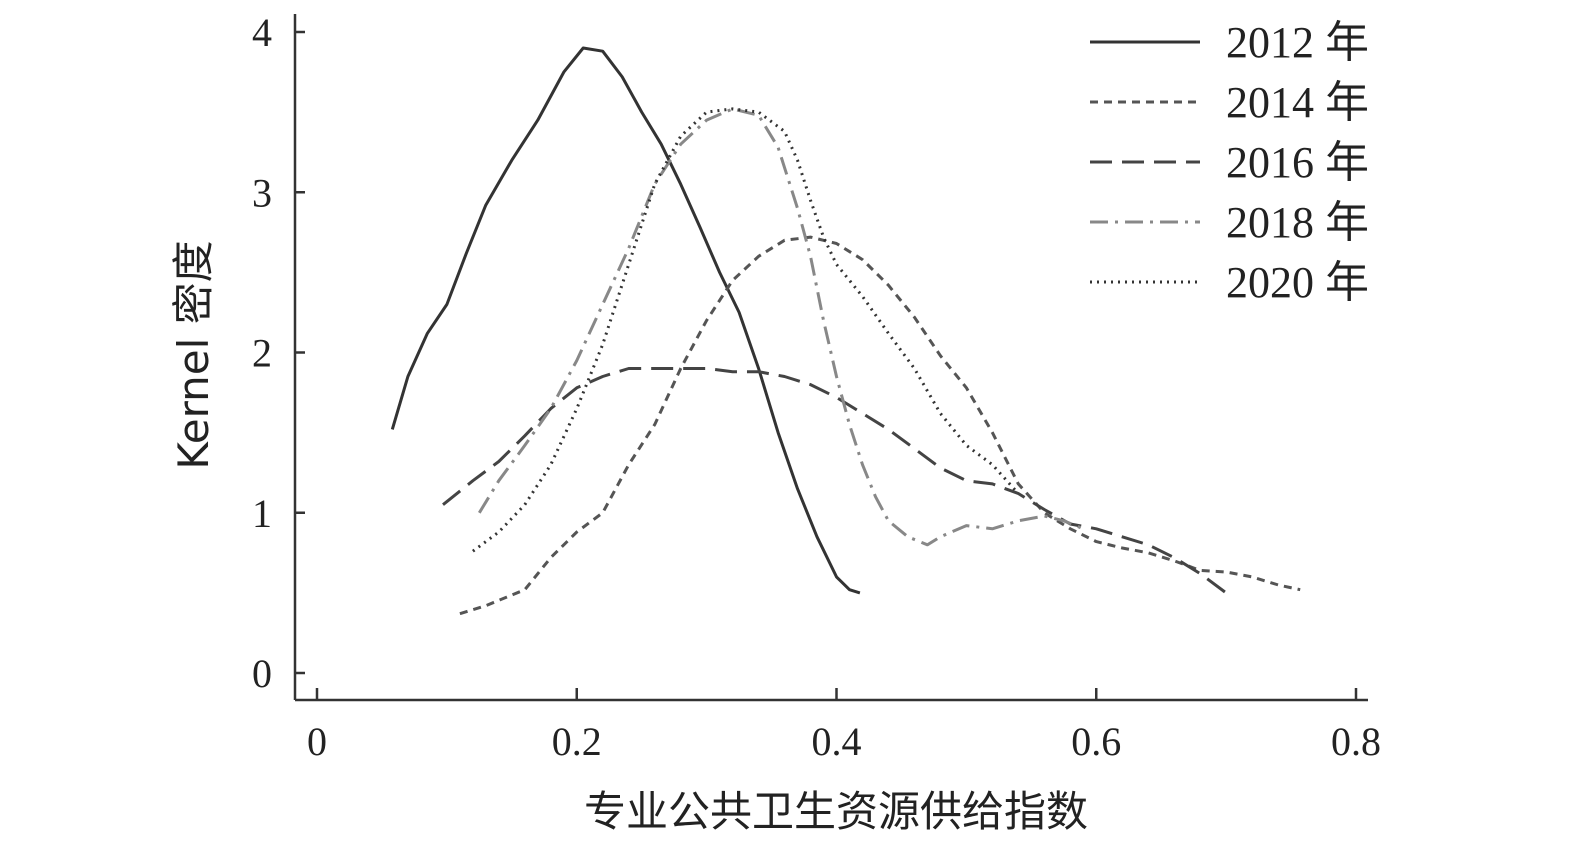  Describe the element at coordinates (837, 741) in the screenshot. I see `x-tick-label: 0.4` at that location.